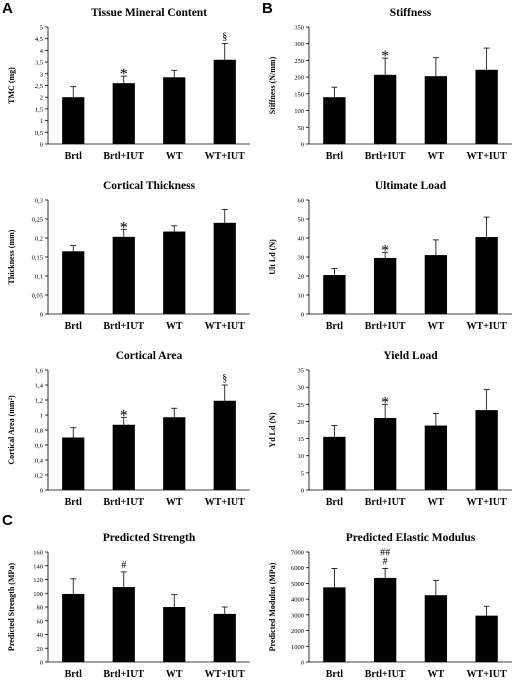  Describe the element at coordinates (301, 296) in the screenshot. I see `y-tick-label: 10` at that location.